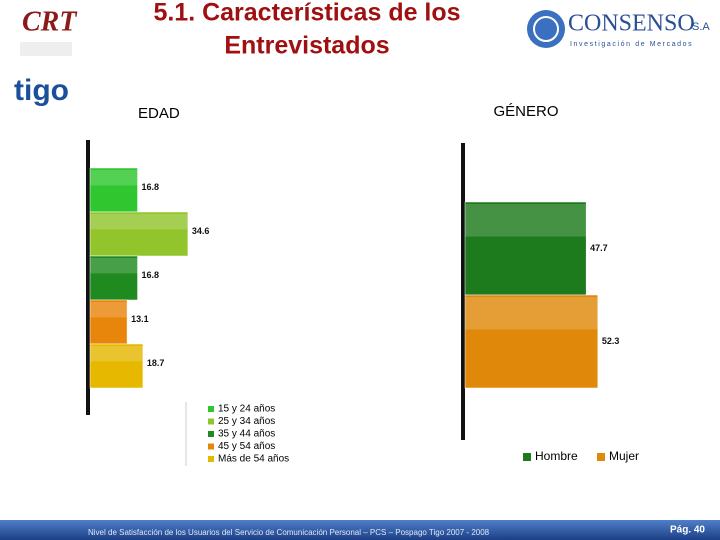 This screenshot has width=720, height=540. I want to click on chart-title: EDAD, so click(159, 113).